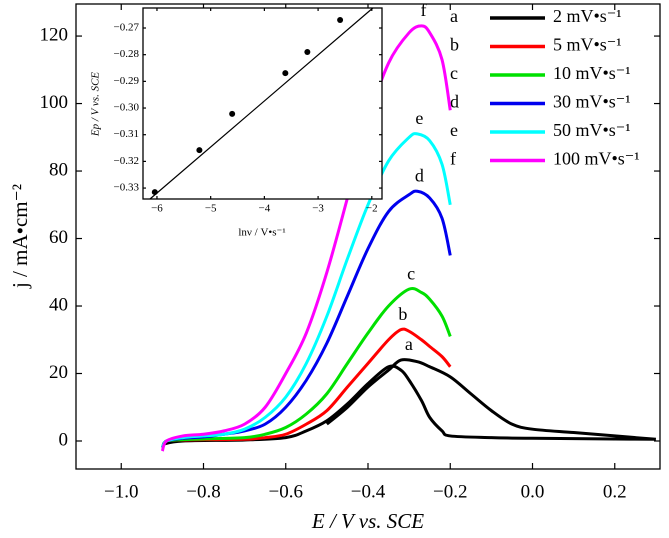  I want to click on y-tick-label: −0.28, so click(127, 54).